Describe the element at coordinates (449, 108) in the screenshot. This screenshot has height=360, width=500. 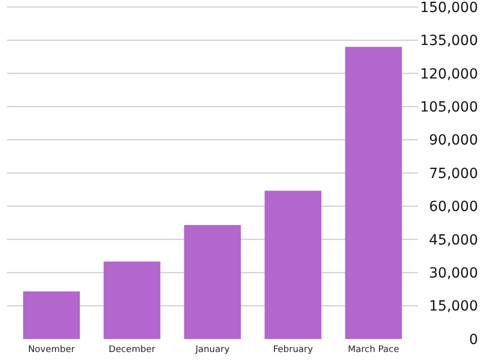
I see `y-tick-label: 105,000` at that location.